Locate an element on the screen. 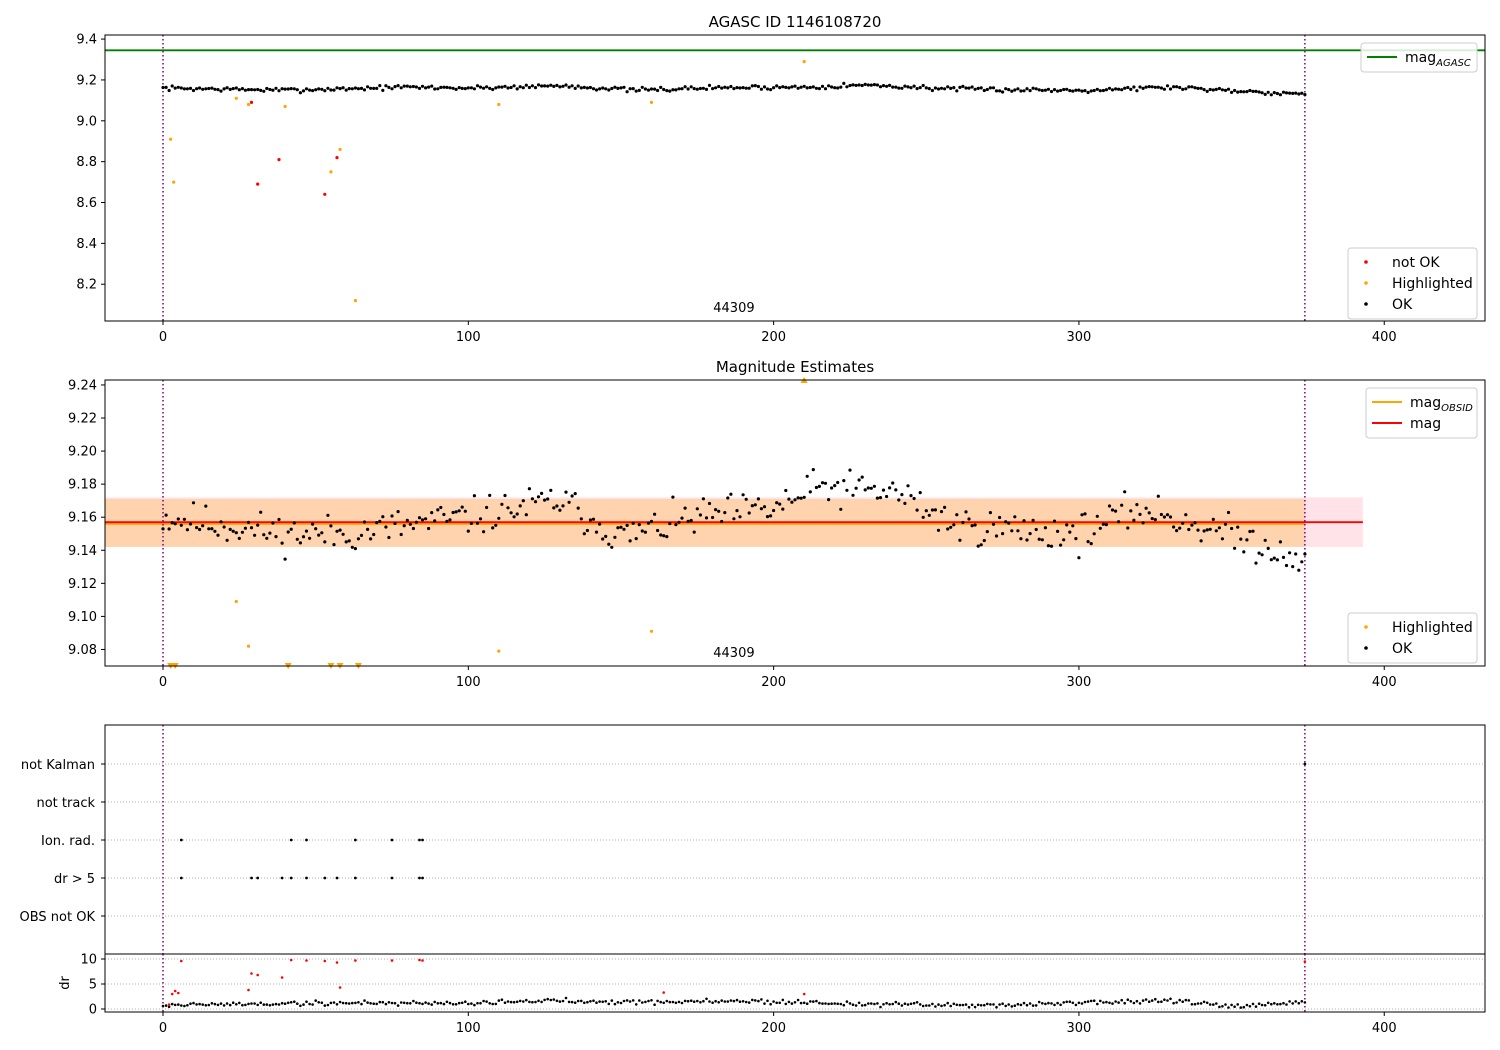 This screenshot has height=1050, width=1500. p1-legend-bottom-box is located at coordinates (1412, 283).